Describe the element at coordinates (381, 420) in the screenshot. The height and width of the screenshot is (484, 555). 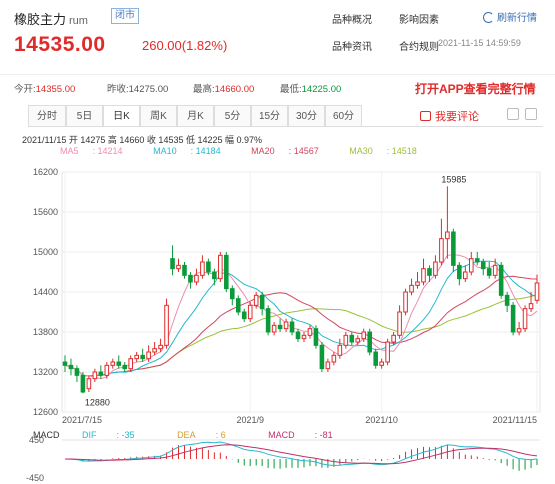
I see `x-tick-label: 2021/10` at that location.